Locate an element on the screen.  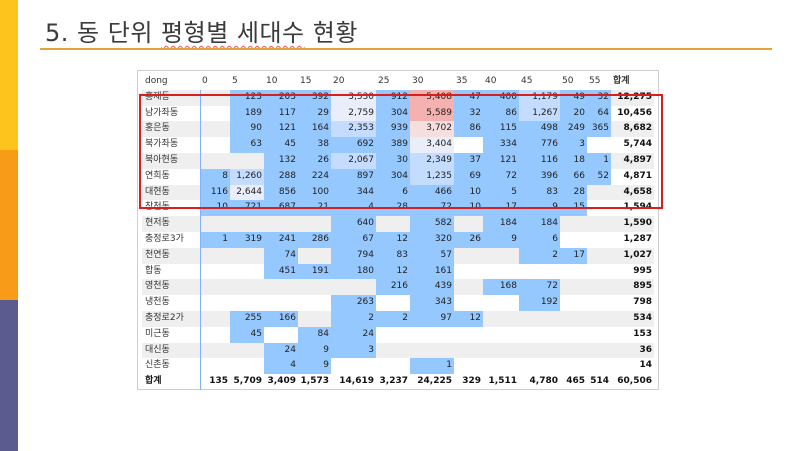
table-row: 창천동 10 721 687 21 4 28 72 10 17 9 15 1,594 is located at coordinates (398, 208).